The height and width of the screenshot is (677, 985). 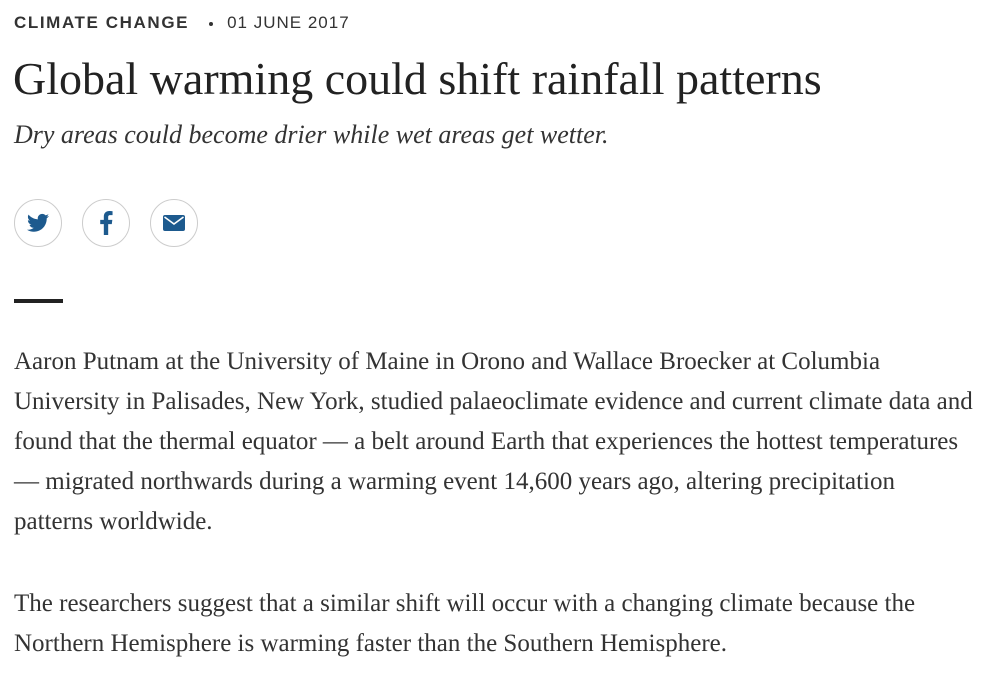 I want to click on facebook-button, so click(x=106, y=223).